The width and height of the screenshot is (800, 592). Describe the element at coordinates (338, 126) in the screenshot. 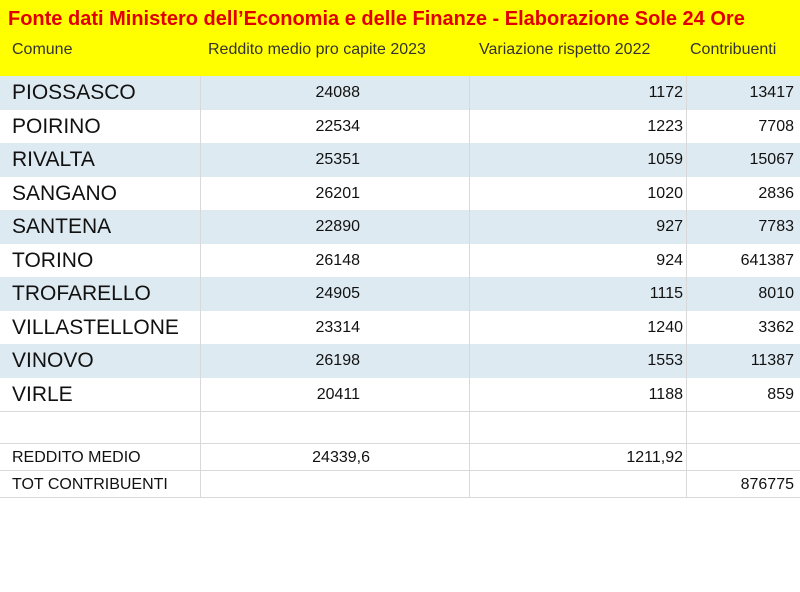

I see `cell-reddito: 22534` at that location.